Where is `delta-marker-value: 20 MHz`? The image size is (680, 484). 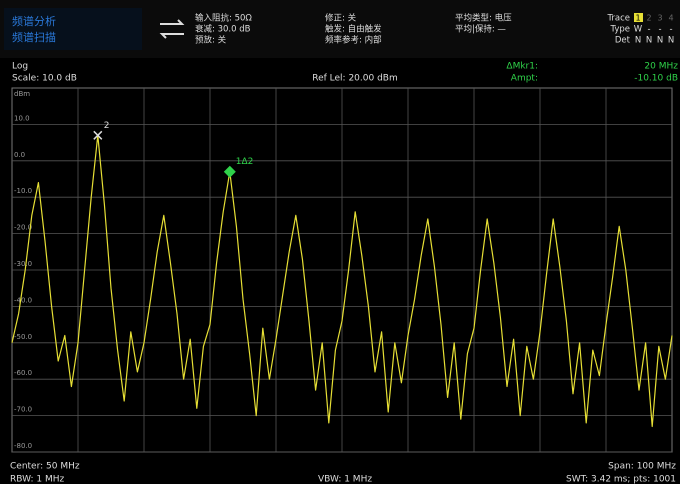 delta-marker-value: 20 MHz is located at coordinates (661, 67).